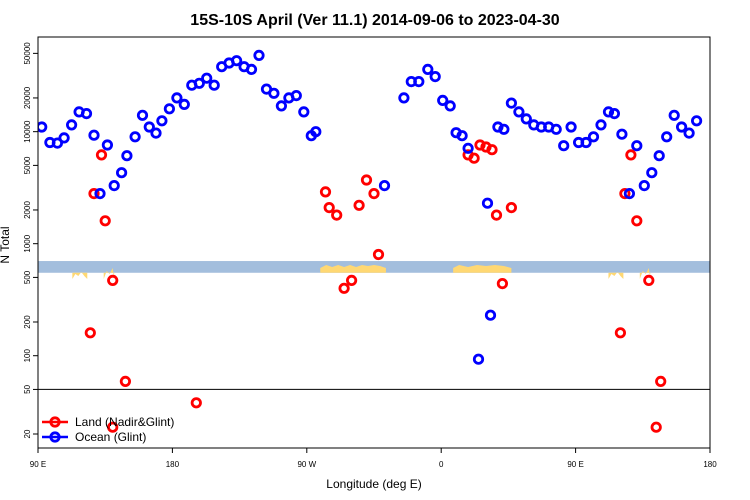 Image resolution: width=750 pixels, height=500 pixels. I want to click on legend: Land (Nadir&Glint) Ocean (Glint), so click(108, 429).